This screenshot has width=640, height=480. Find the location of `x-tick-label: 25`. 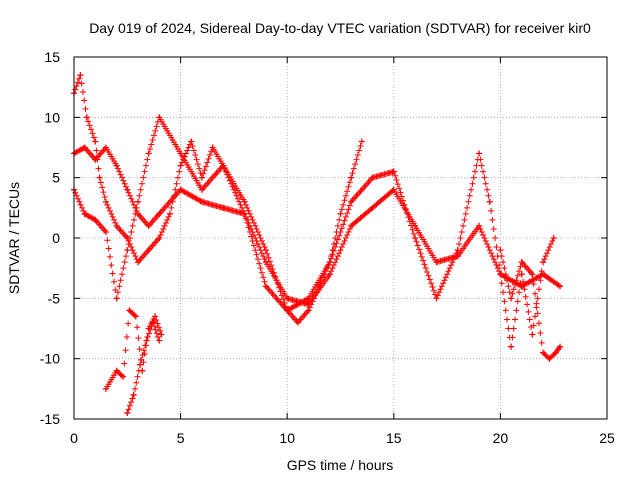

x-tick-label: 25 is located at coordinates (607, 438).